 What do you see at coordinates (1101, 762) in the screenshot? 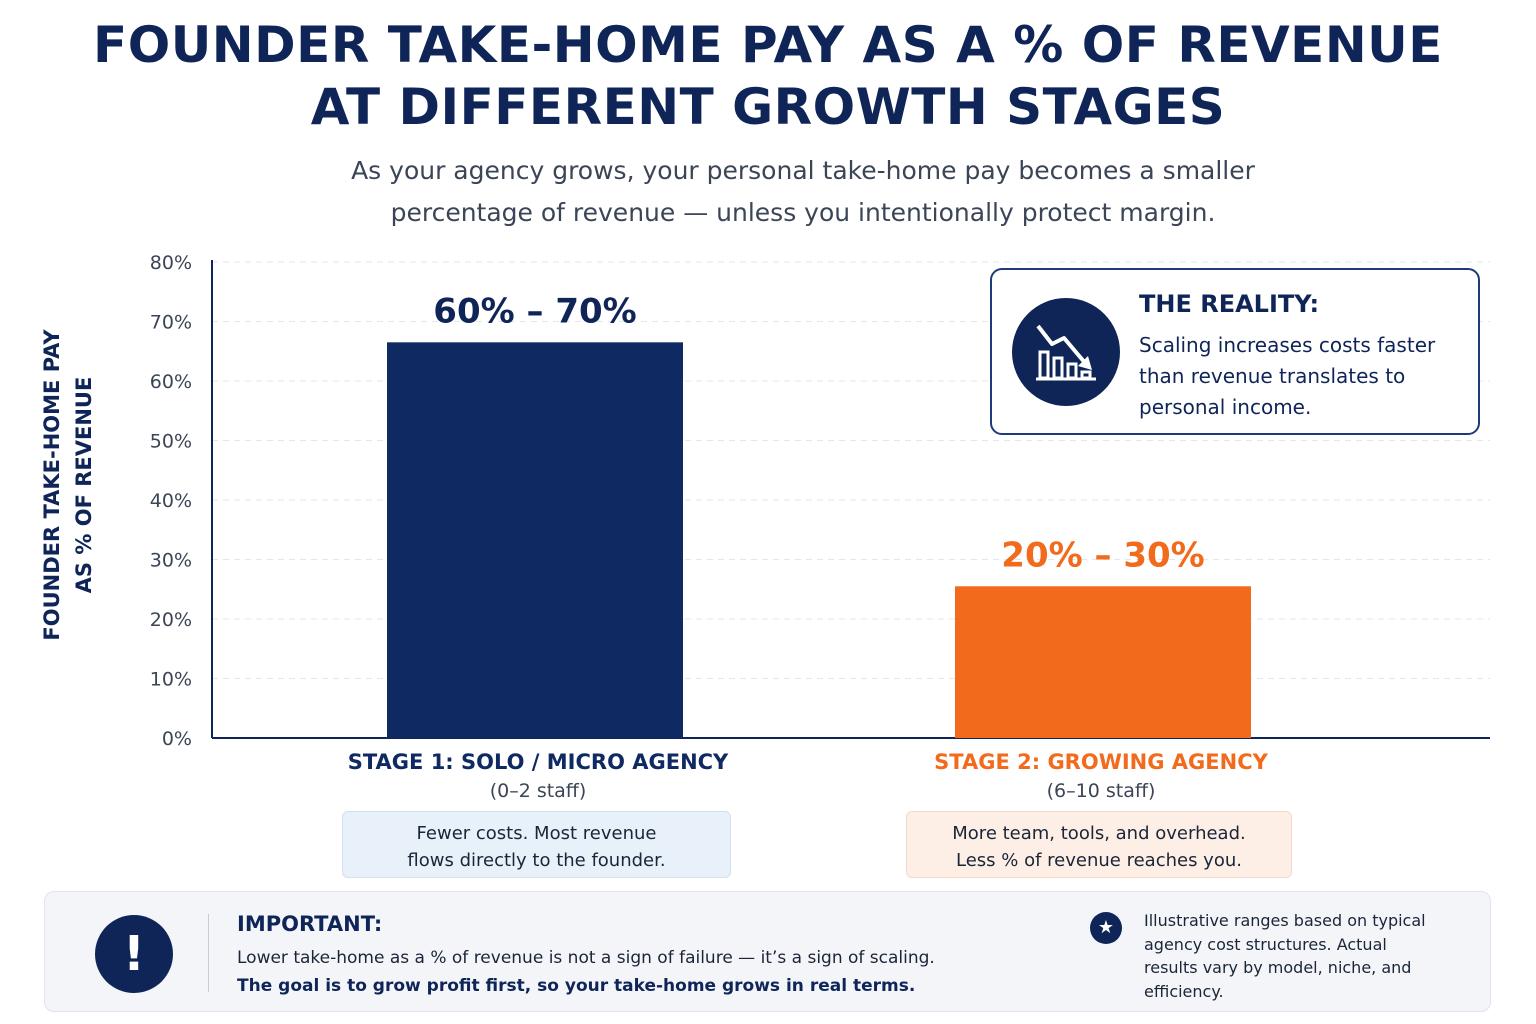
I see `stage-2-label: STAGE 2: GROWING AGENCY` at bounding box center [1101, 762].